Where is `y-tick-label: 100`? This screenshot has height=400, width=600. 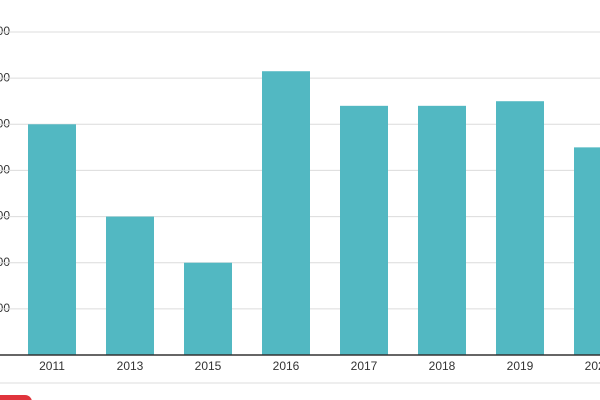 y-tick-label: 100 is located at coordinates (5, 308).